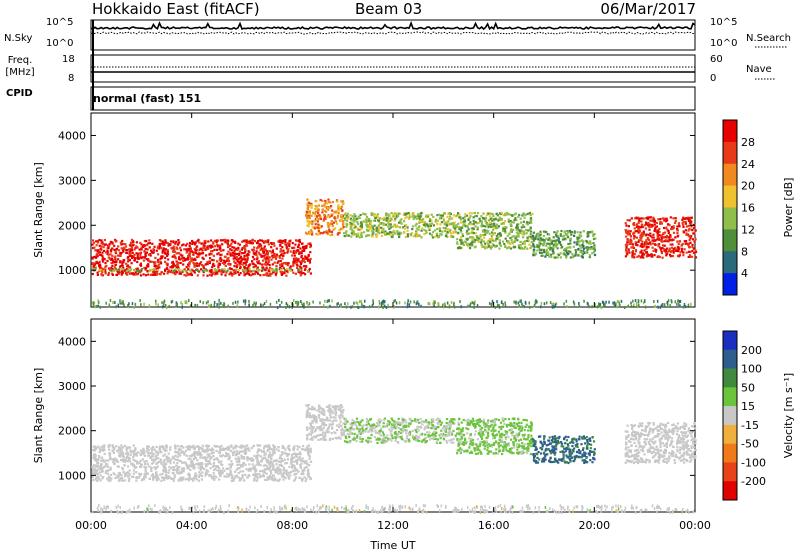  What do you see at coordinates (748, 142) in the screenshot?
I see `colorbar-tick-label: 28` at bounding box center [748, 142].